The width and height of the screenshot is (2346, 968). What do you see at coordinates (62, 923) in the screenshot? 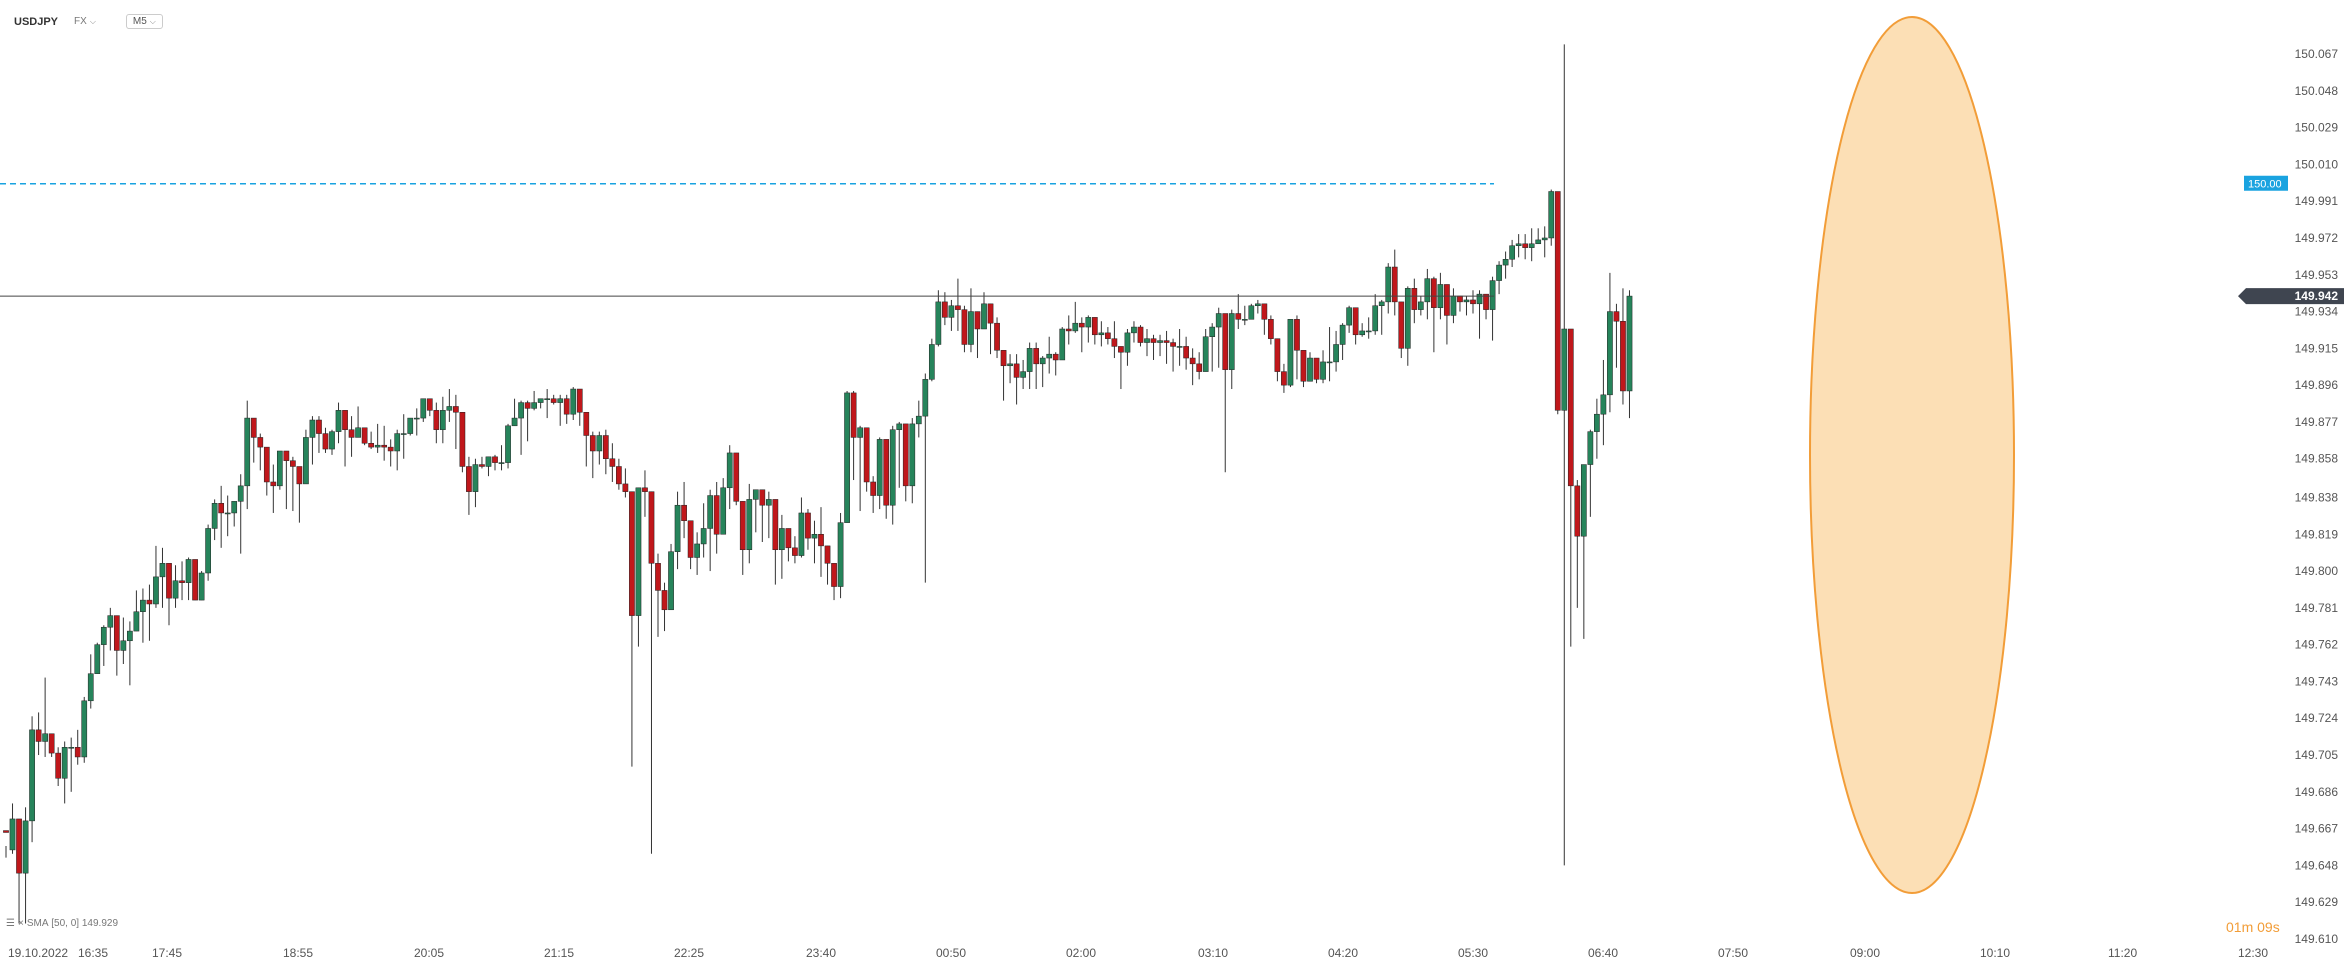
I see `indicator-legend: ☰ × SMA [50, 0] 149.929` at bounding box center [62, 923].